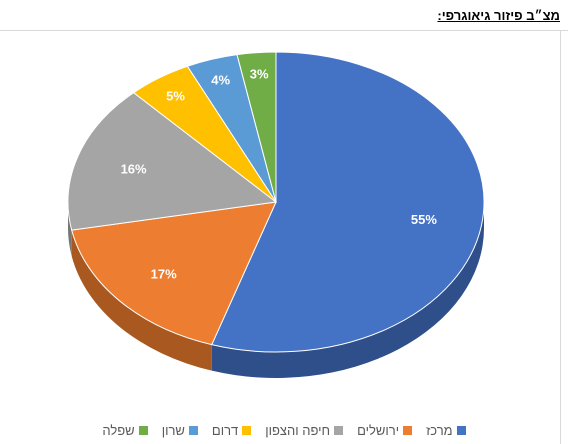 This screenshot has width=568, height=444. I want to click on data-label: 3%, so click(259, 74).